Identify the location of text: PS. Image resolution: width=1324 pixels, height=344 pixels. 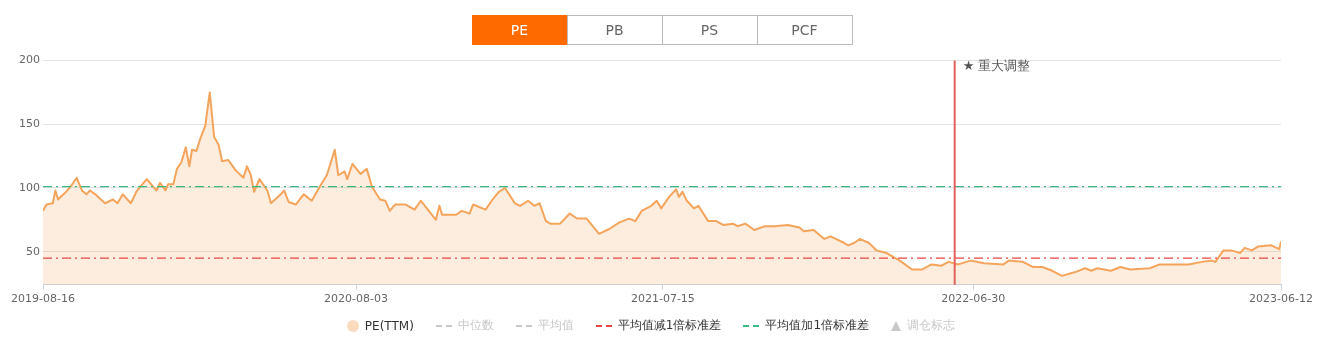
(709, 30).